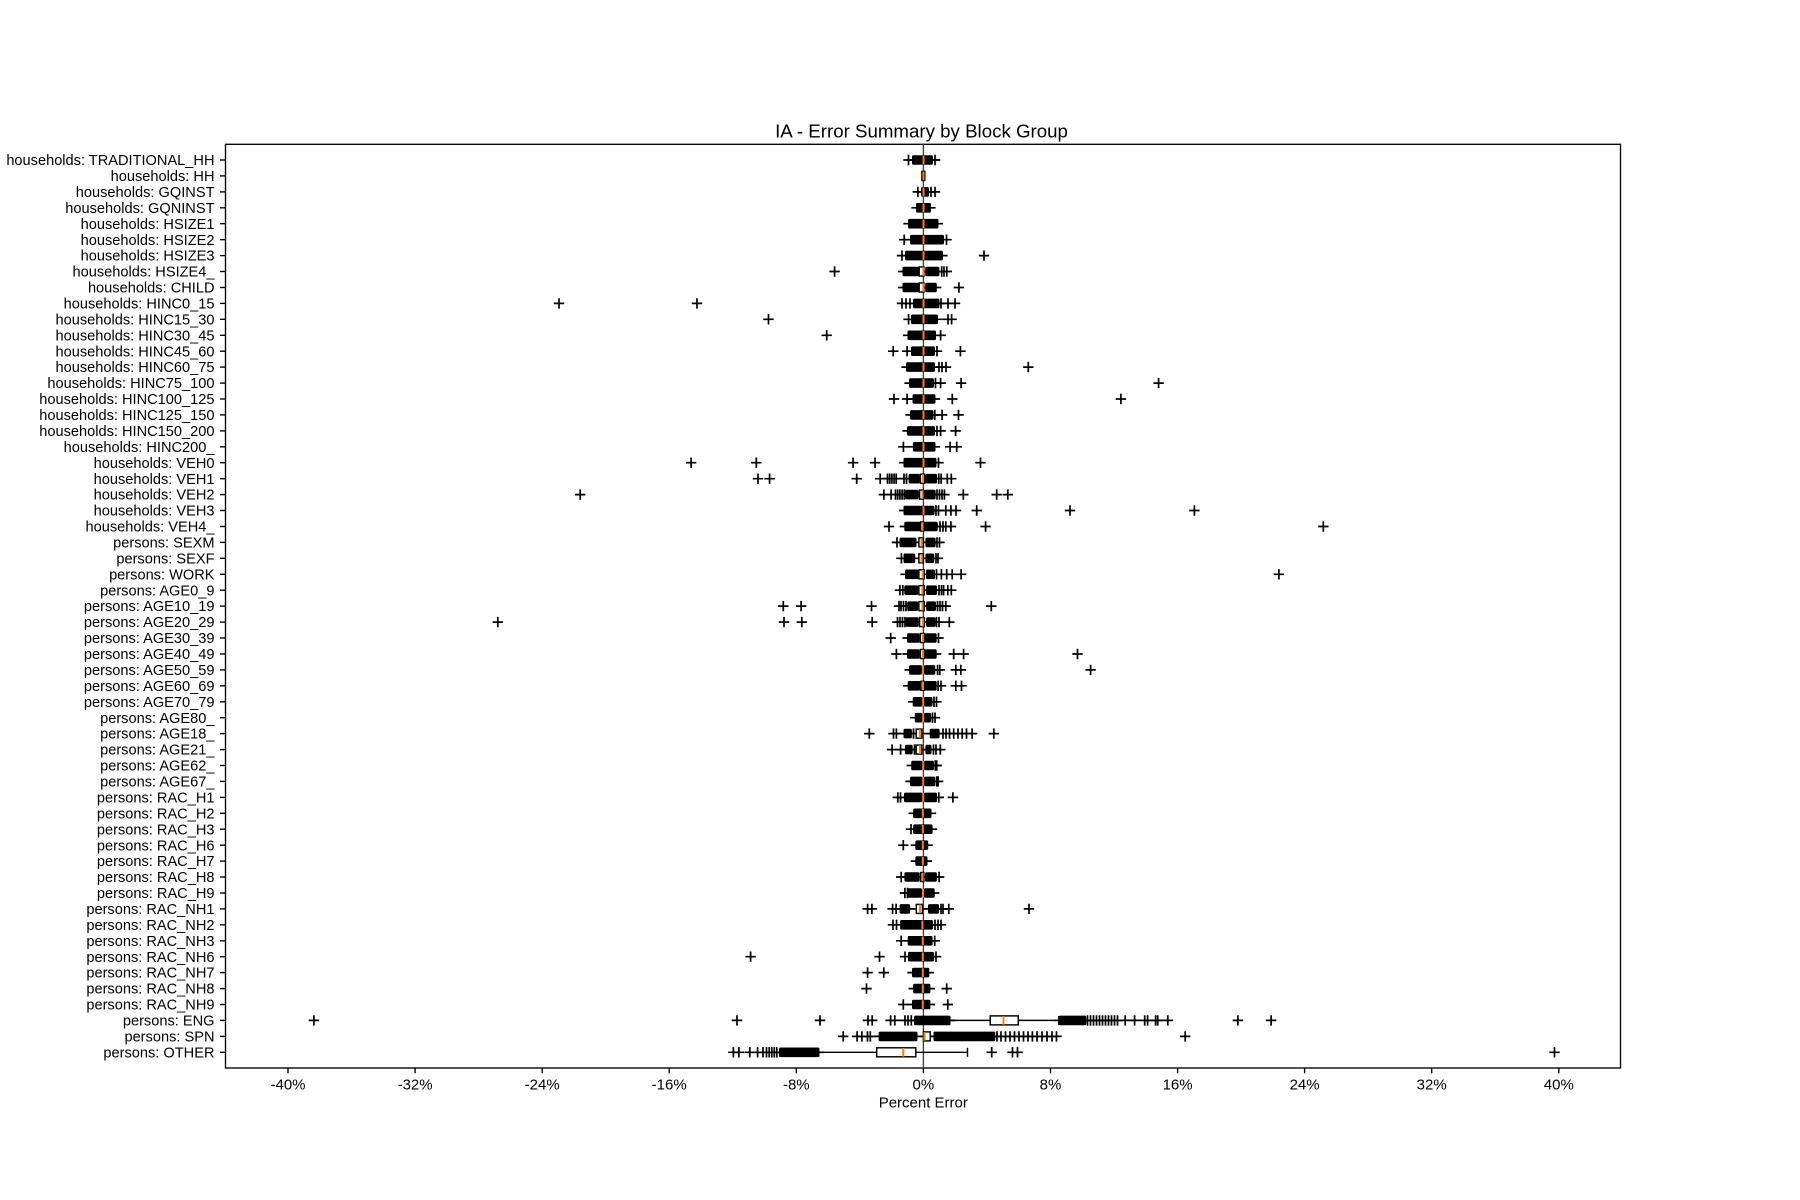 This screenshot has width=1800, height=1200. What do you see at coordinates (156, 830) in the screenshot?
I see `svg-text: persons: RAC_H3` at bounding box center [156, 830].